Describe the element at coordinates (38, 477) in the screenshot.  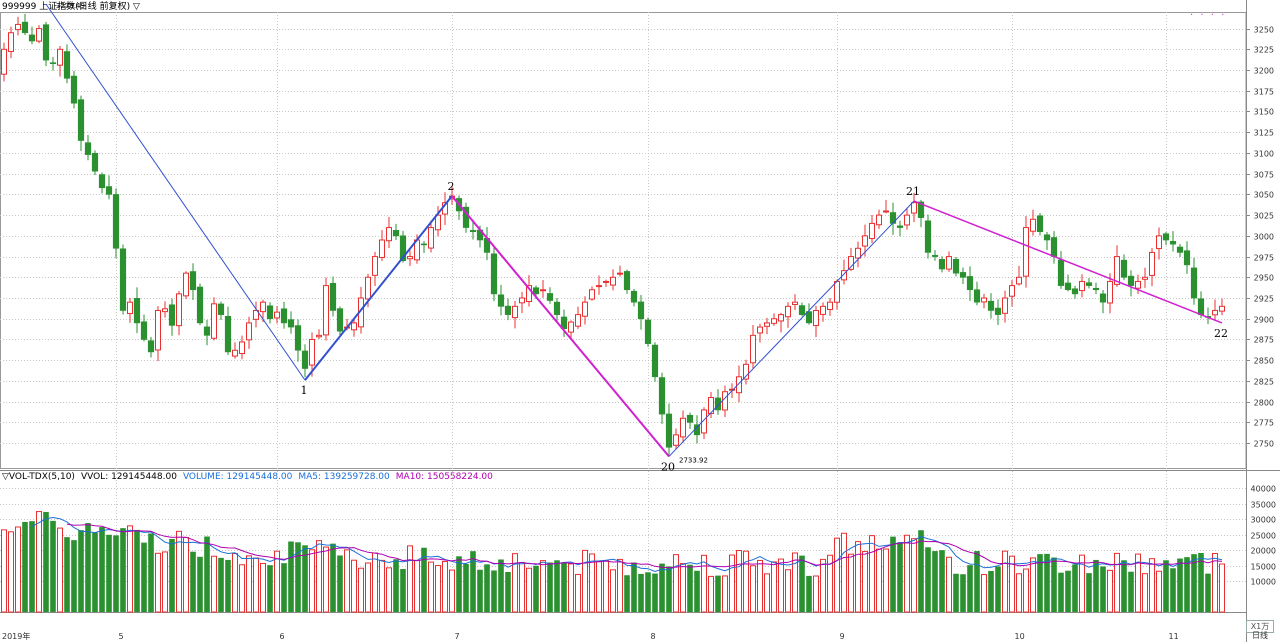
I see `volume-indicator-name: ▽VOL-TDX(5,10)` at that location.